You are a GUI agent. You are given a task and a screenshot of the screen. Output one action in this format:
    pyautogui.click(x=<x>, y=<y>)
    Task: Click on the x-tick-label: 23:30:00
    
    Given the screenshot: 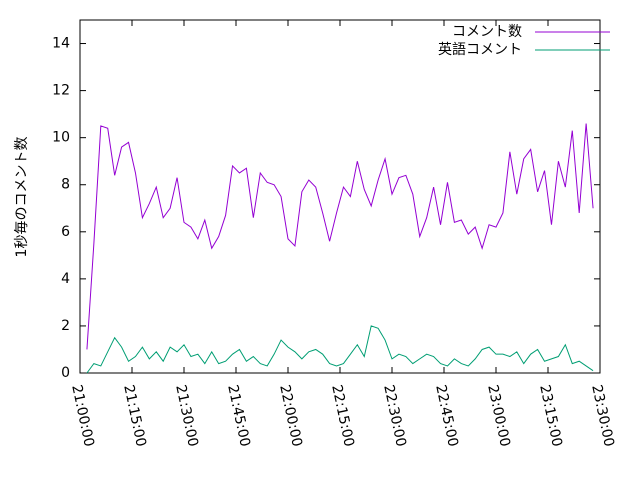 What is the action you would take?
    pyautogui.click(x=602, y=415)
    